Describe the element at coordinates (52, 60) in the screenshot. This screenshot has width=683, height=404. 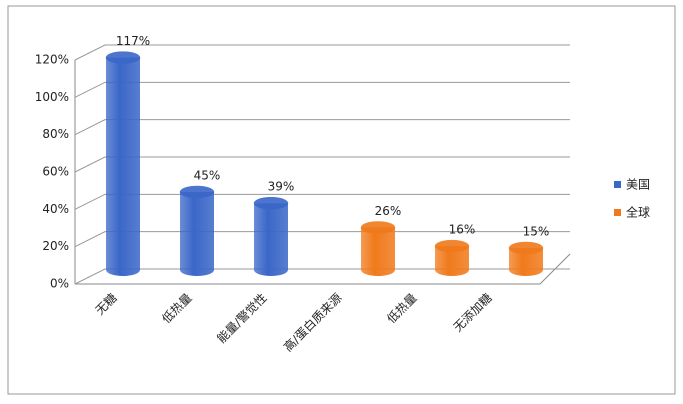
I see `y-tick-label: 120%` at that location.